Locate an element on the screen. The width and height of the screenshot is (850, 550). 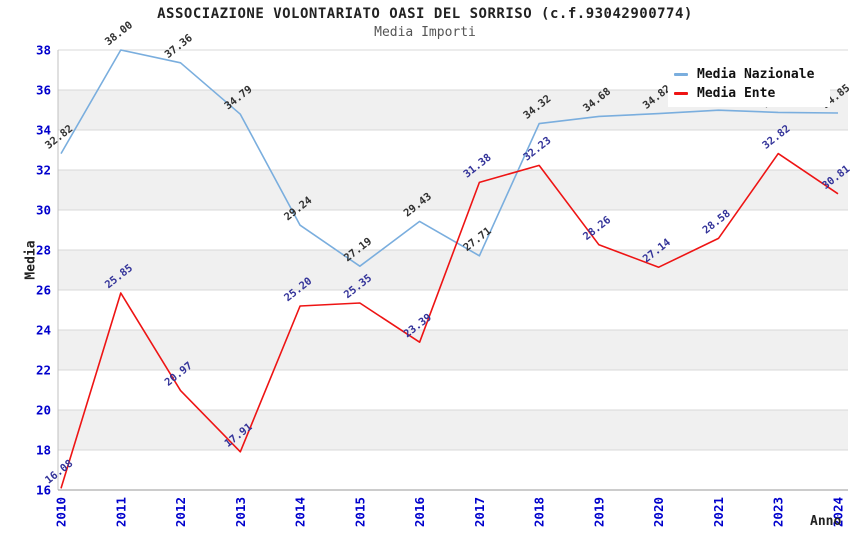
y-axis-tick-label: 24 is located at coordinates (43, 330).